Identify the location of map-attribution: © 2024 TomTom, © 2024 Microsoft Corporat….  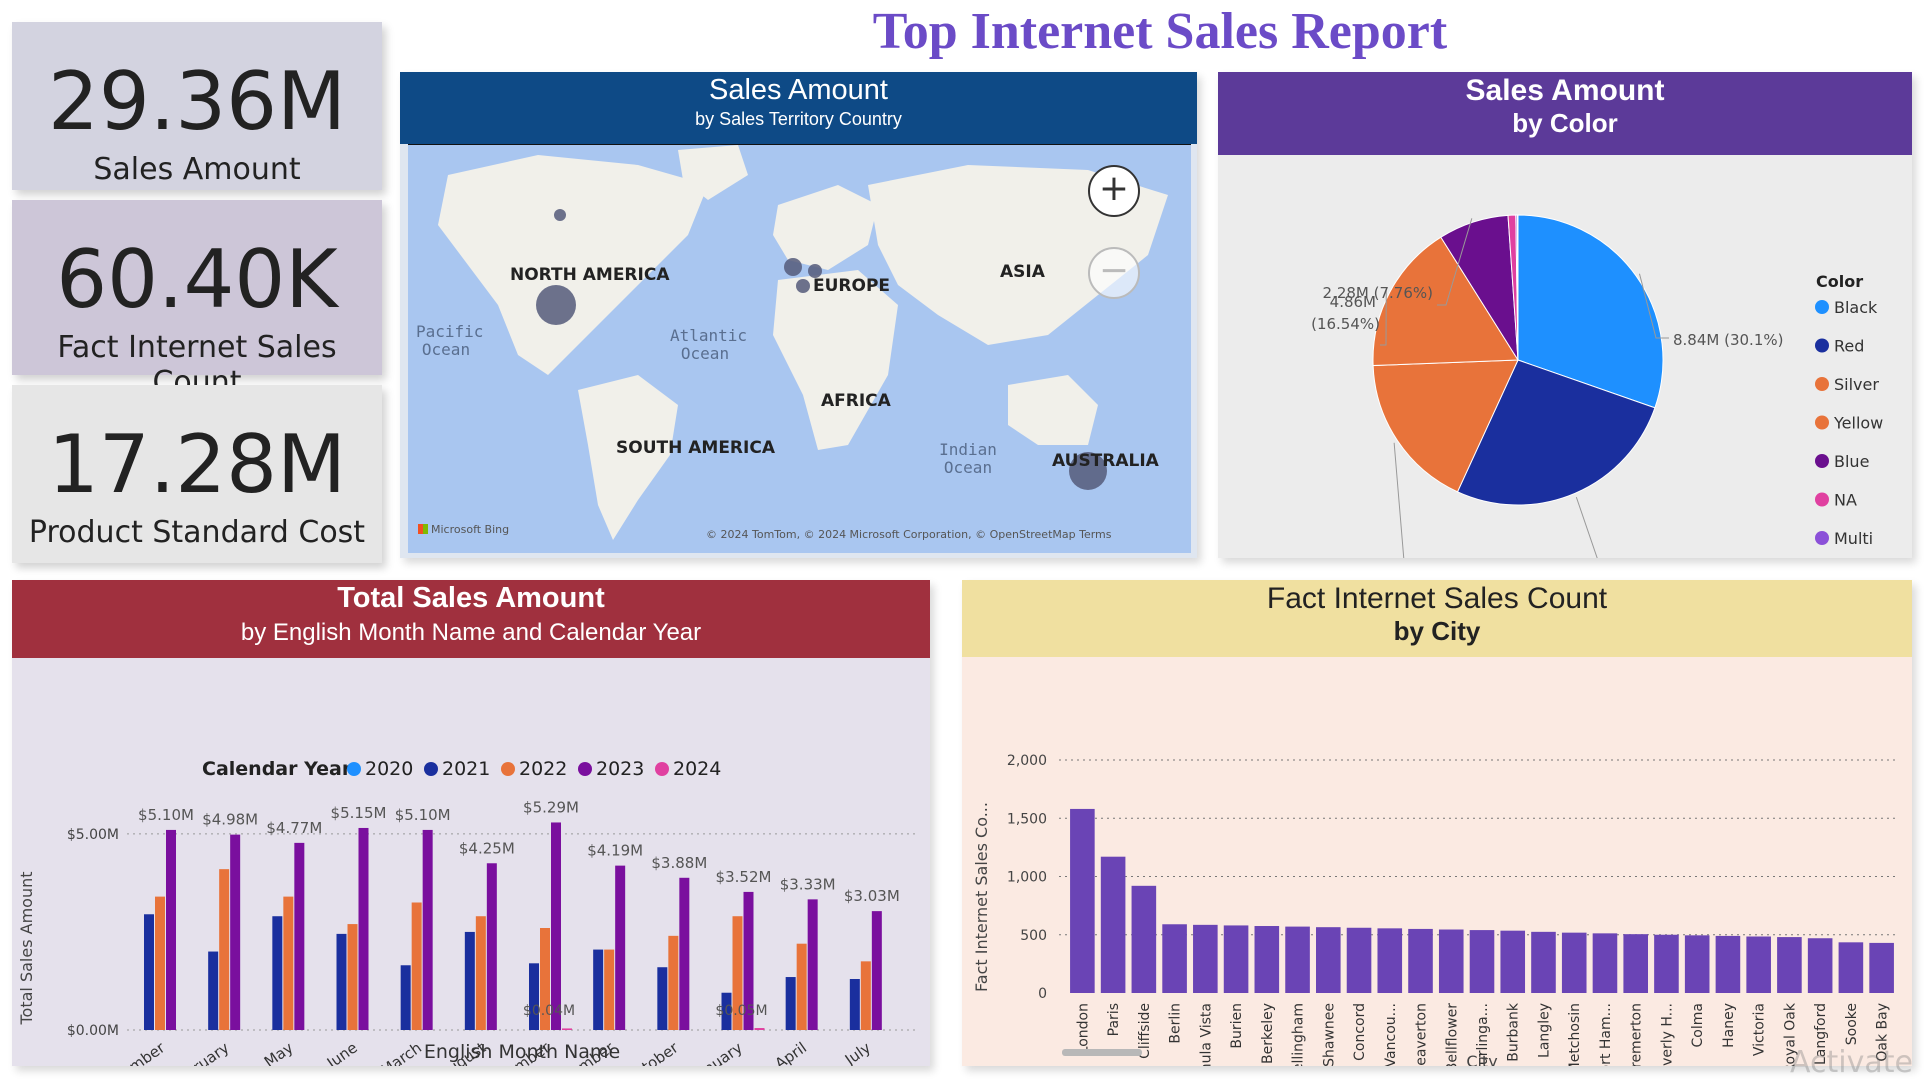
(909, 534).